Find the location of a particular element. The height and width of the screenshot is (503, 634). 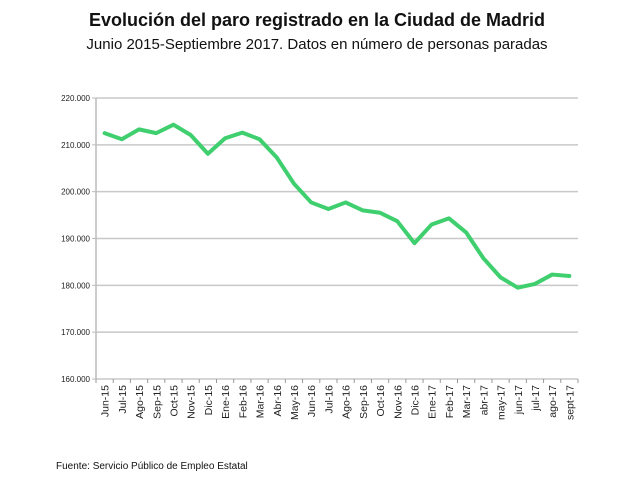

x-tick-label: ago-17 is located at coordinates (553, 401).